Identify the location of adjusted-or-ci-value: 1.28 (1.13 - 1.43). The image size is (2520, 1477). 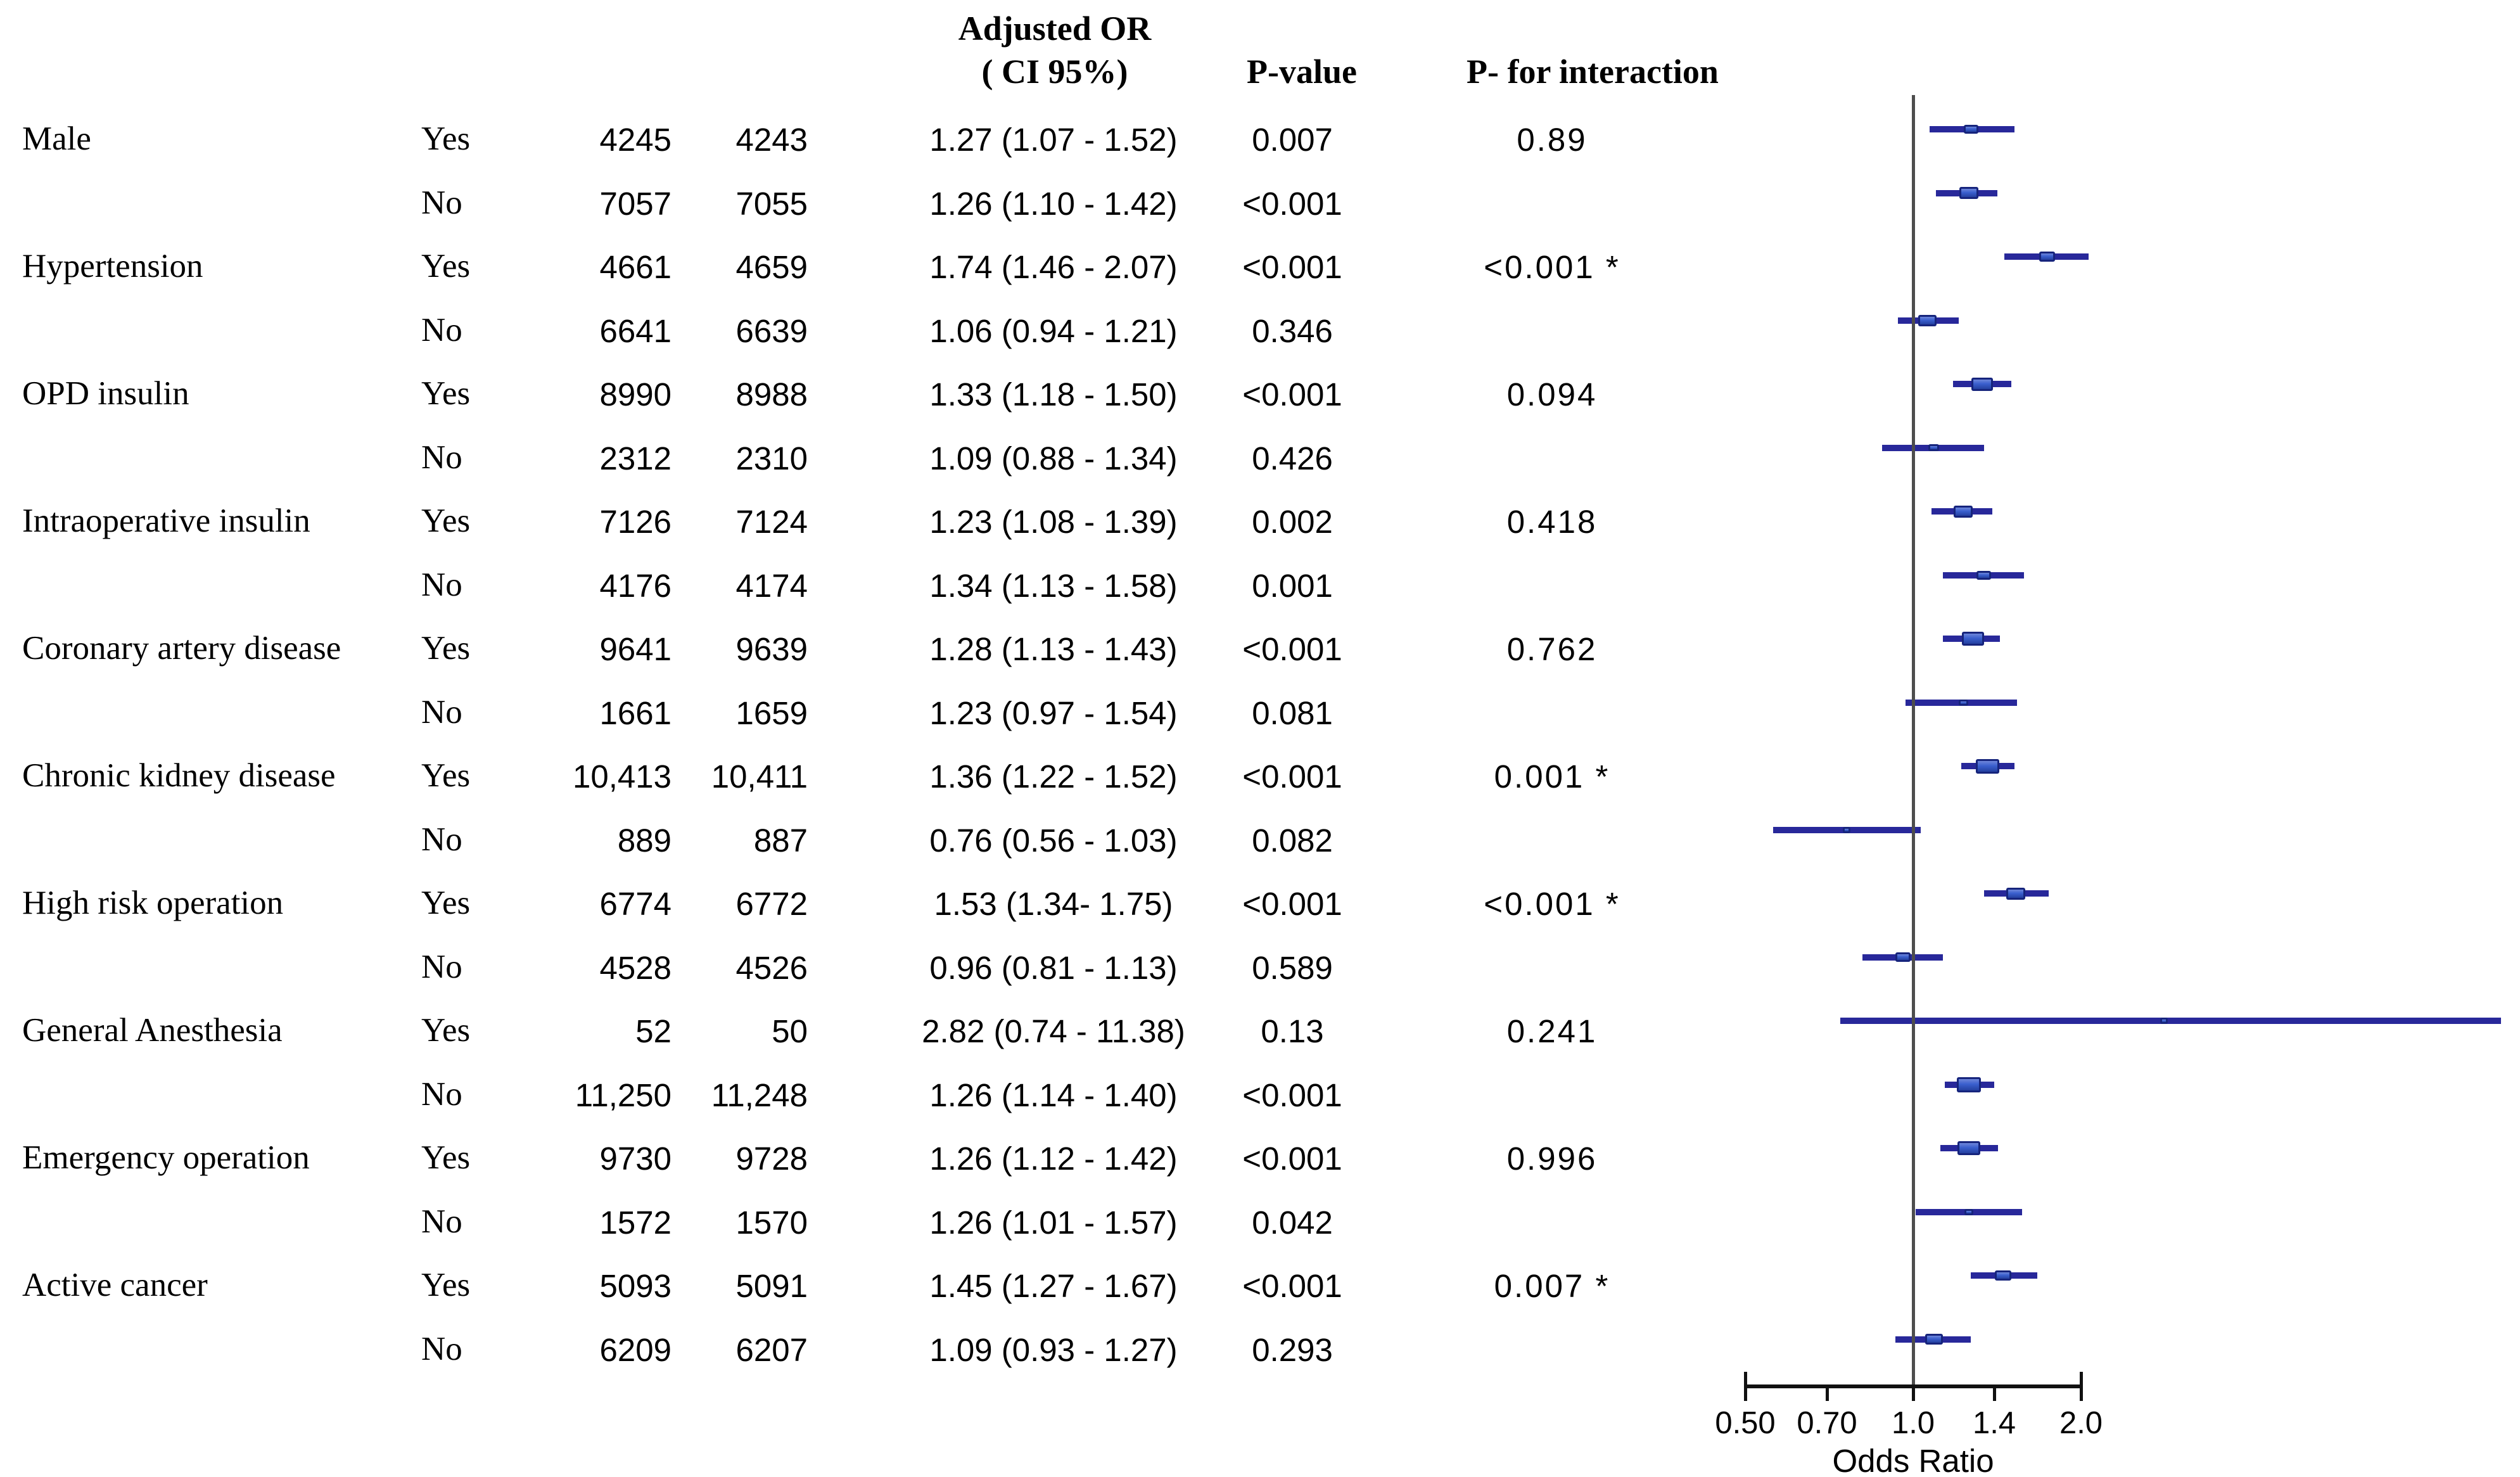
(1053, 649).